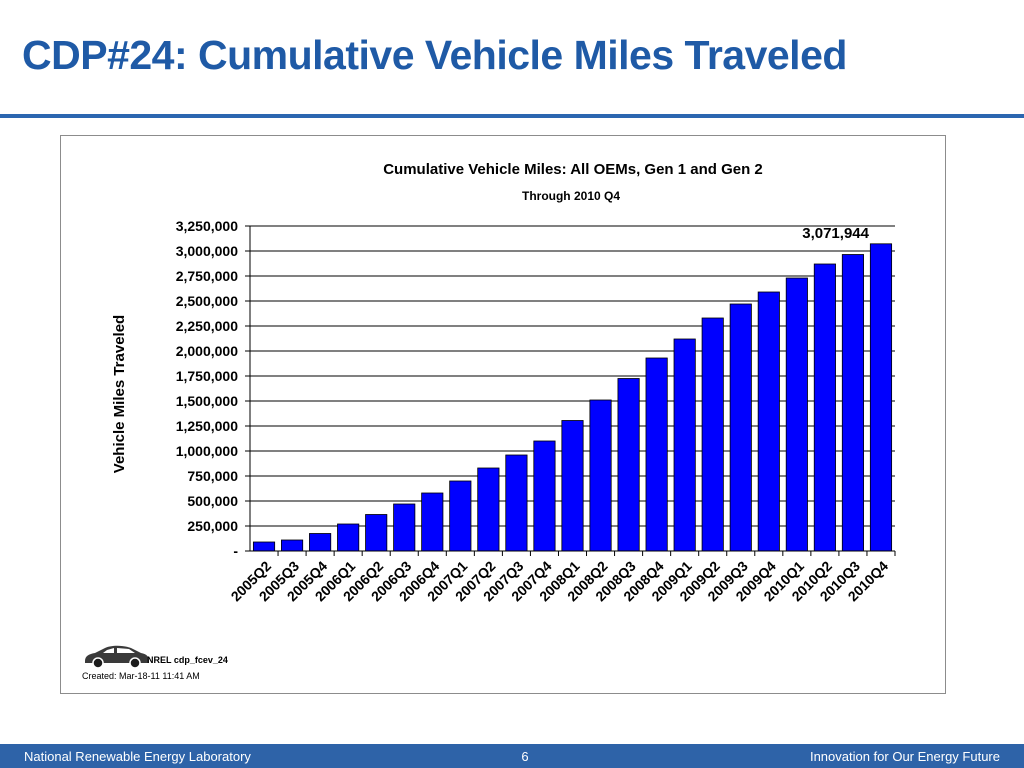 This screenshot has width=1024, height=768. I want to click on footer-organization: National Renewable Energy Laboratory, so click(137, 756).